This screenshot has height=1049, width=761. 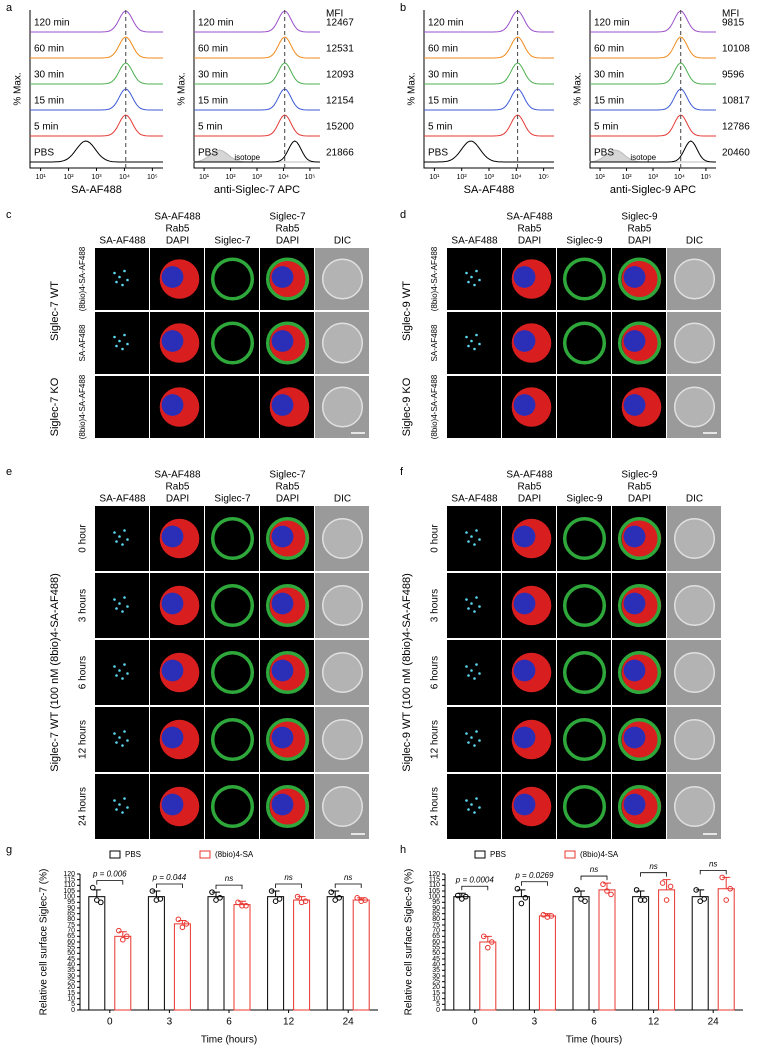 I want to click on group-label: Siglec-7 KO, so click(x=55, y=406).